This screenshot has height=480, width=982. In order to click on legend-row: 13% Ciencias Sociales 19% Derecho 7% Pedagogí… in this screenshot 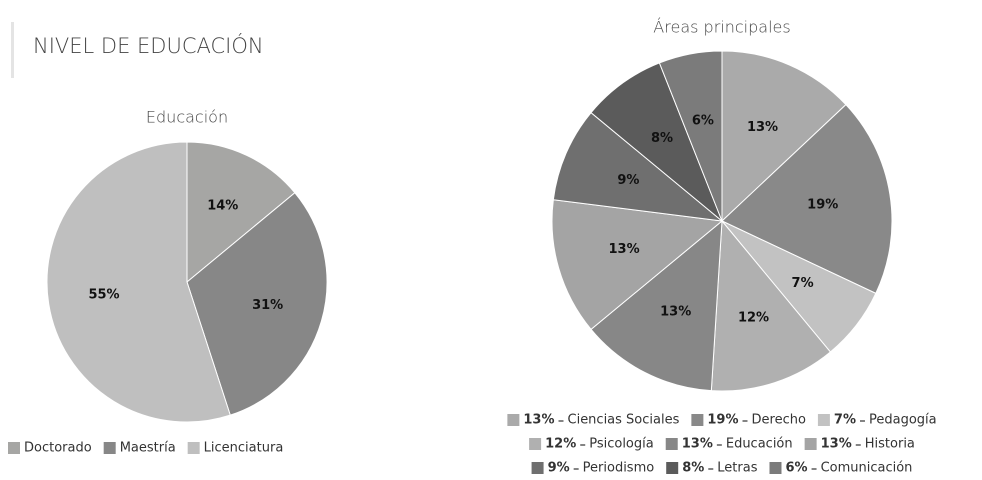, I will do `click(722, 420)`.